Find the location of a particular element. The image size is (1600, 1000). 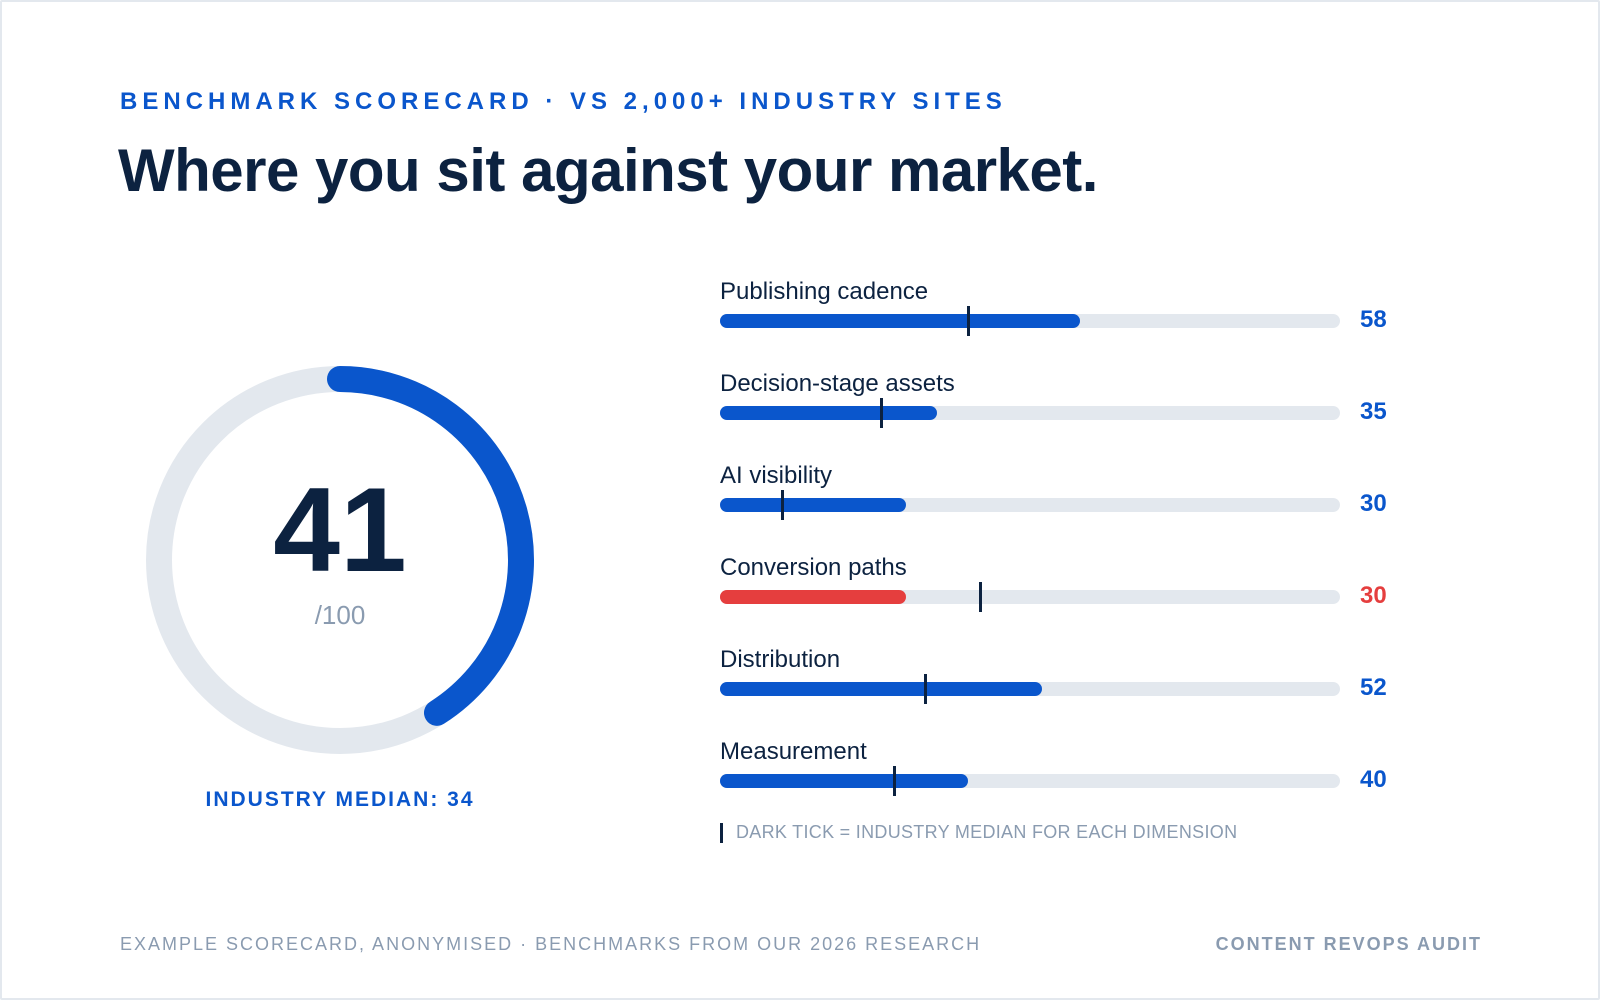

dimension-value-label: 40 is located at coordinates (1373, 779).